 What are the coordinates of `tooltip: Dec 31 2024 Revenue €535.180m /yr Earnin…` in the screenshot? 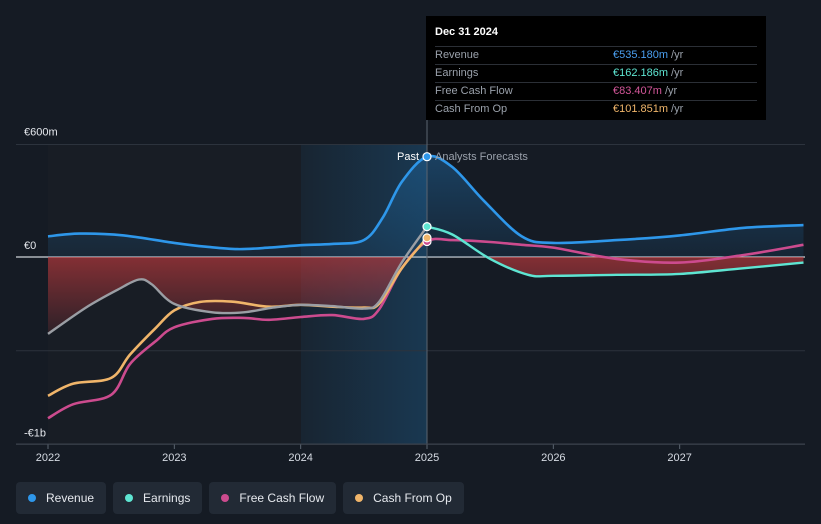 It's located at (596, 68).